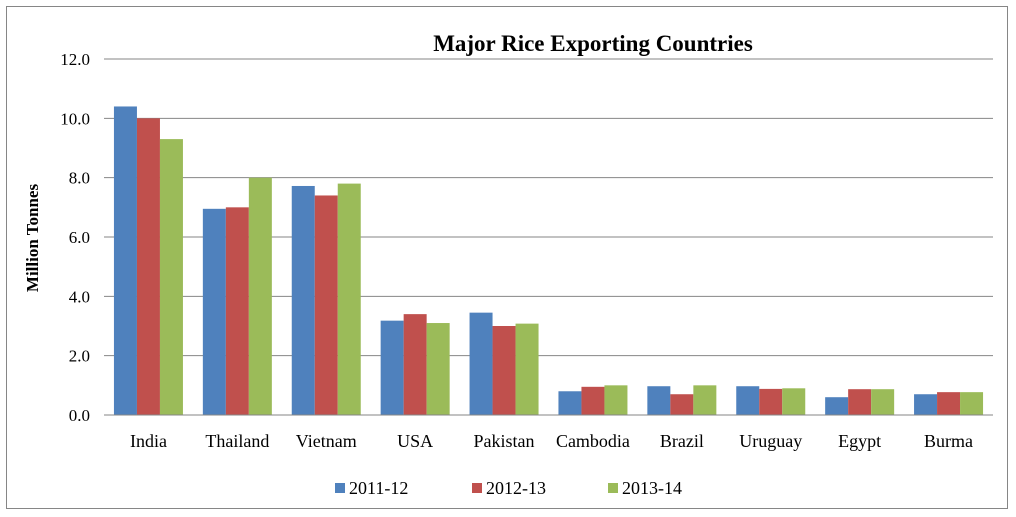 This screenshot has width=1016, height=517. What do you see at coordinates (75, 59) in the screenshot?
I see `y-tick-label: 12.0` at bounding box center [75, 59].